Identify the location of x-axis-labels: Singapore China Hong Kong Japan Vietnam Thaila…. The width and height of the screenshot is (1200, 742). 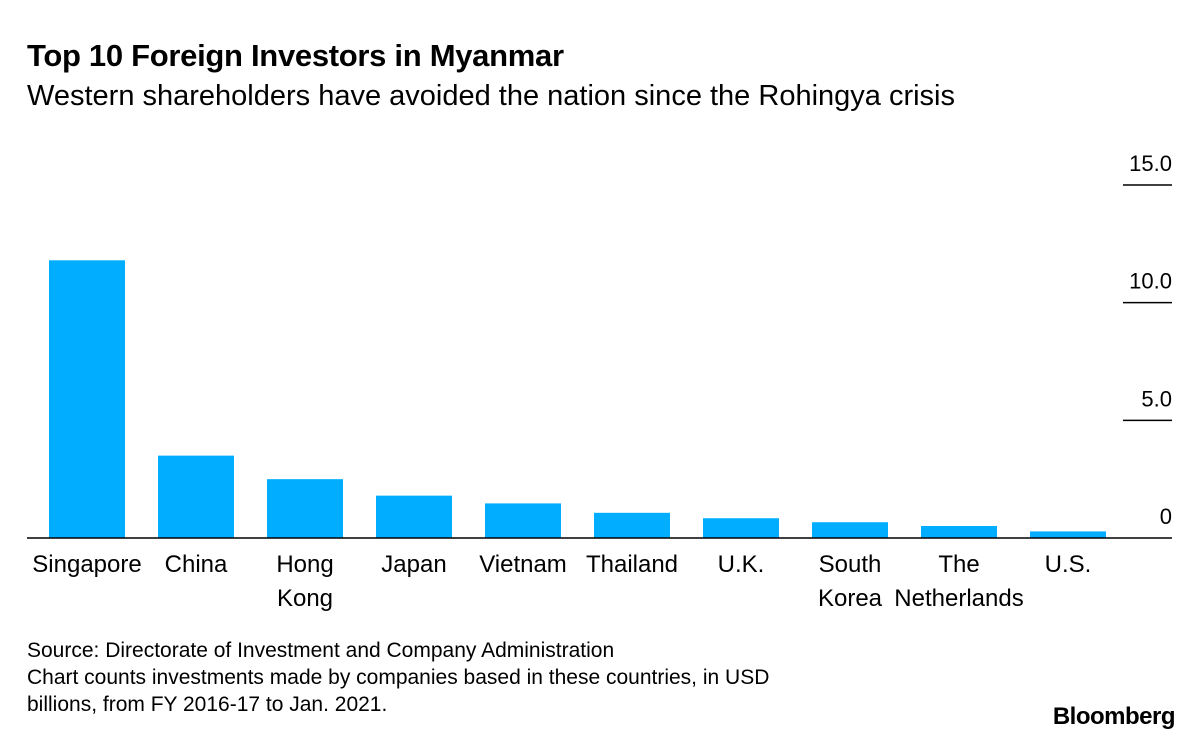
(561, 581).